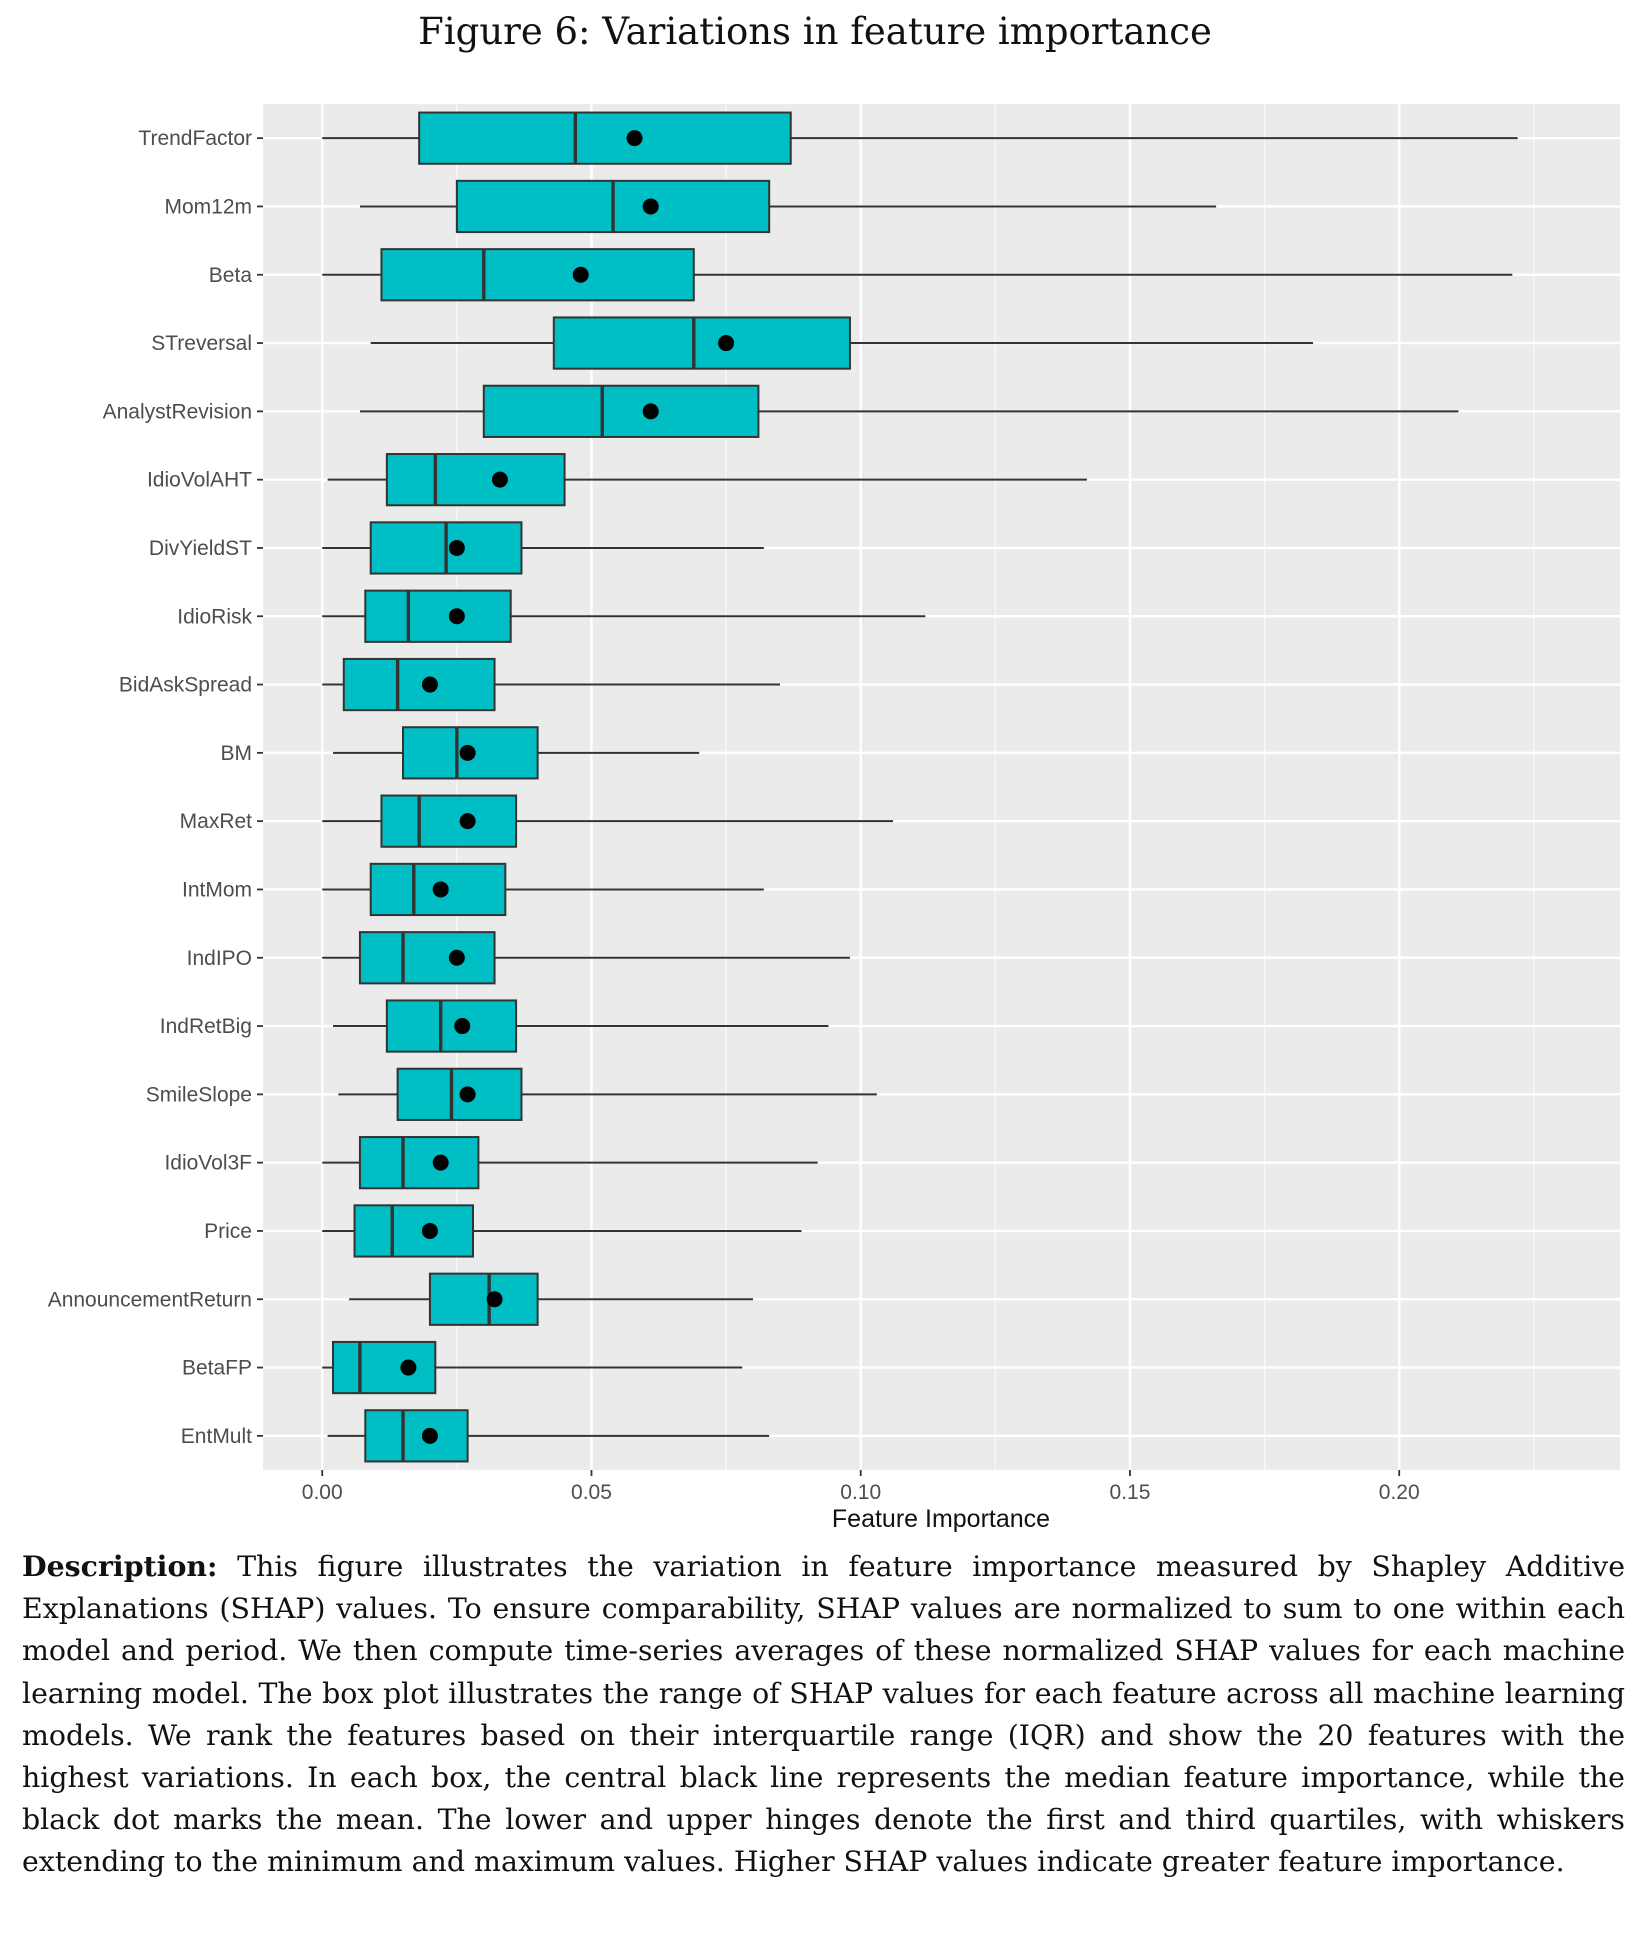 The height and width of the screenshot is (1950, 1630). What do you see at coordinates (208, 206) in the screenshot?
I see `y-tick-label: Mom12m` at bounding box center [208, 206].